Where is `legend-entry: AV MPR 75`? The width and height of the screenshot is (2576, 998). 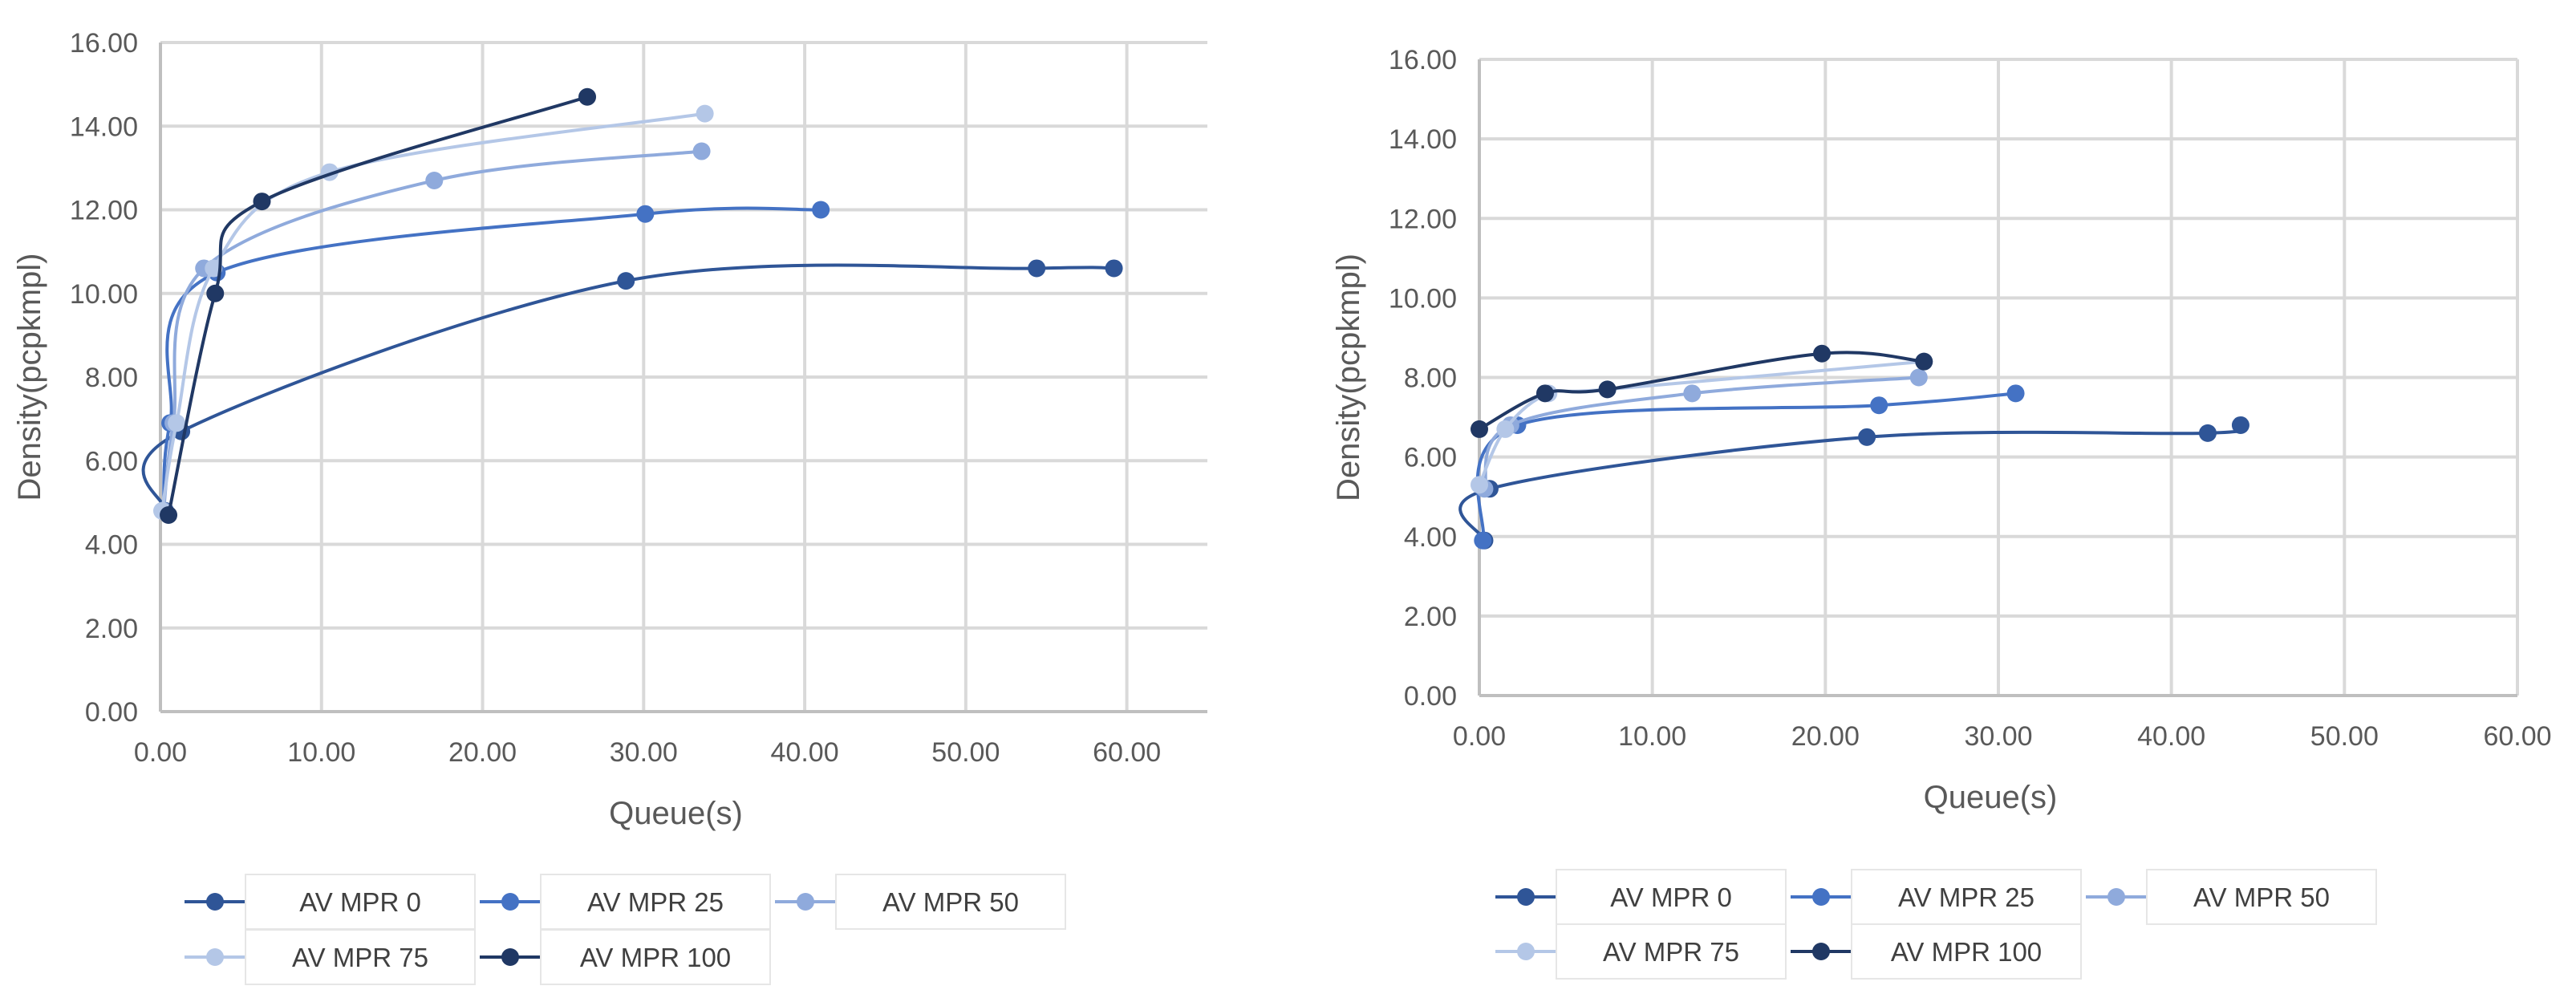
legend-entry: AV MPR 75 is located at coordinates (330, 957).